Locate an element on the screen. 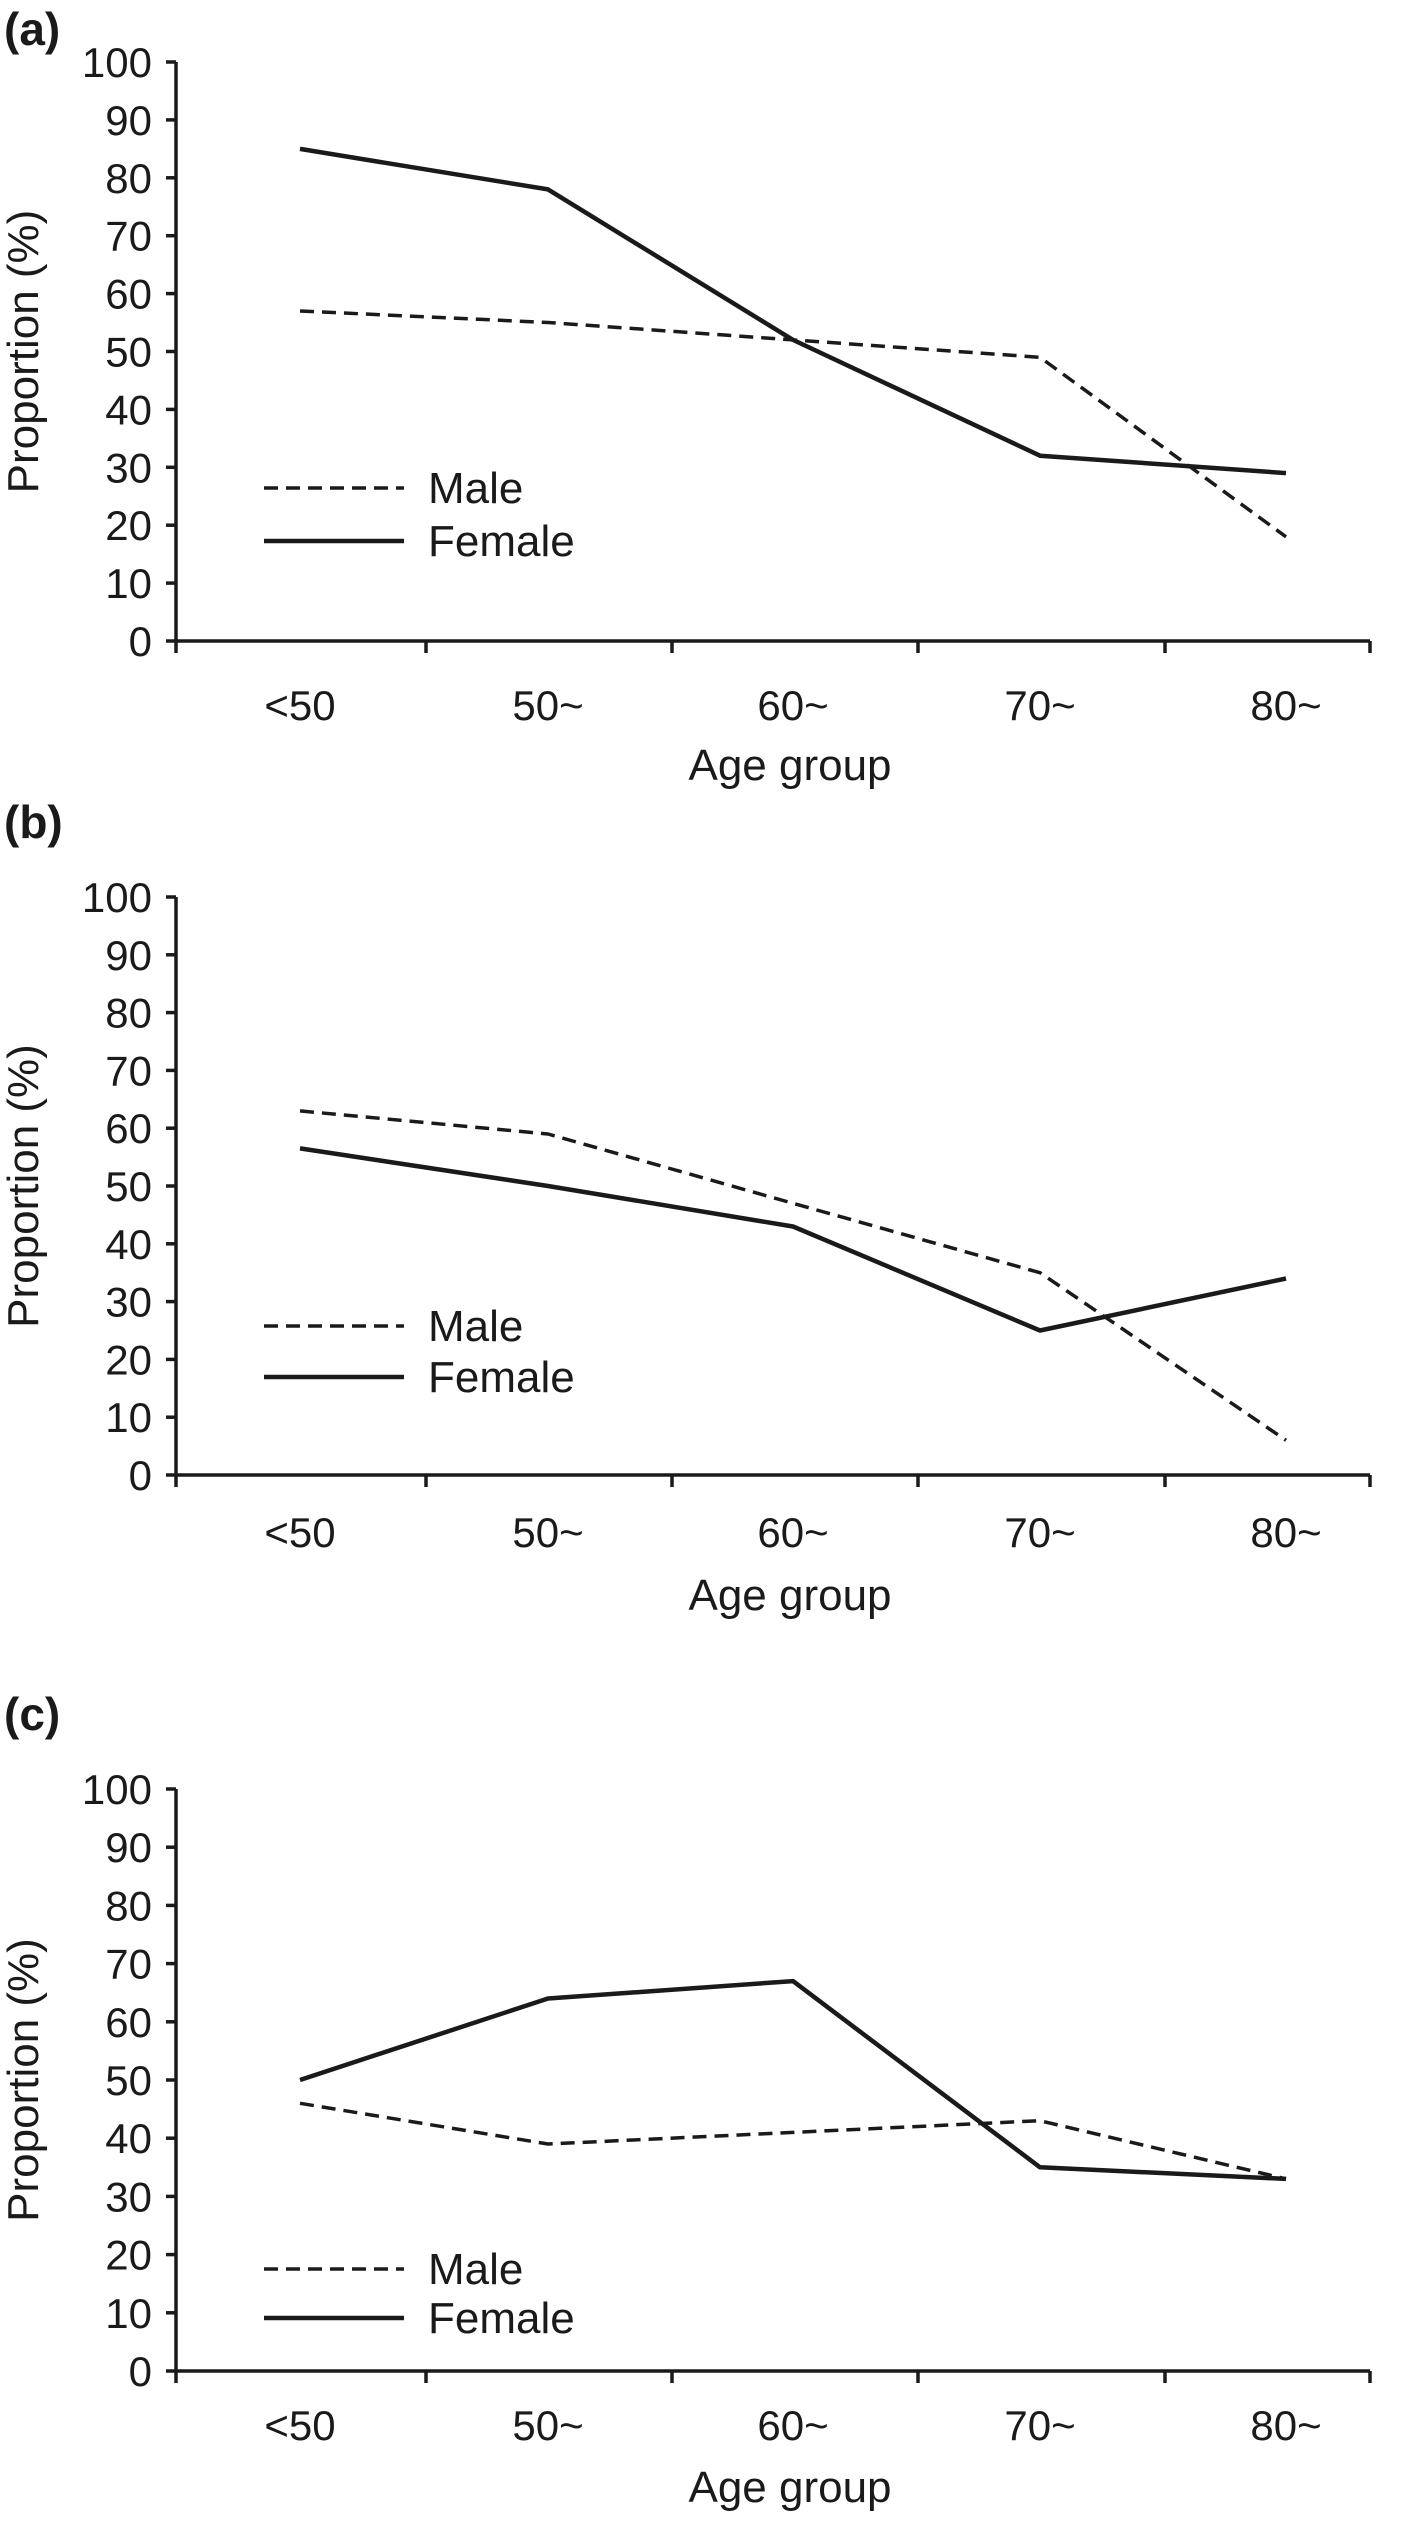 The height and width of the screenshot is (2522, 1410). panel-label: (c) is located at coordinates (32, 1714).